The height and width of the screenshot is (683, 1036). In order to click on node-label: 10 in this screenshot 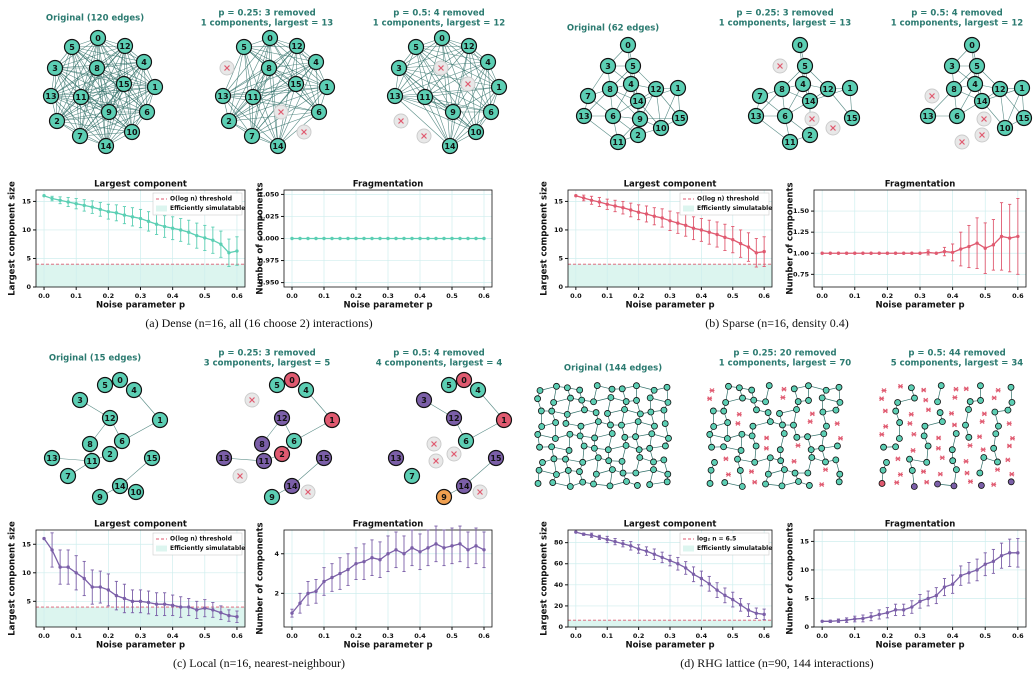, I will do `click(476, 132)`.